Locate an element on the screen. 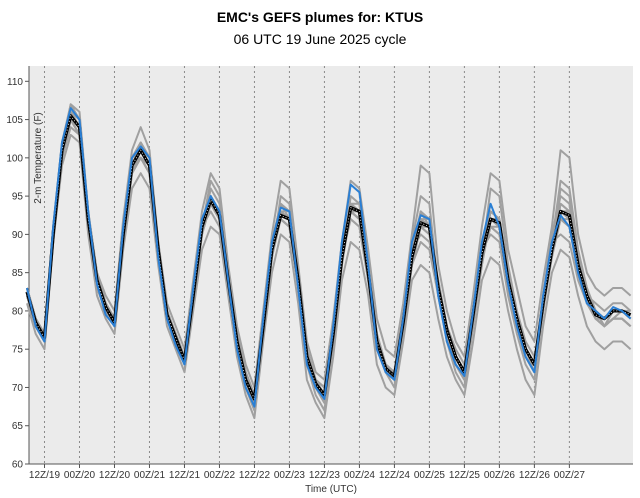  x-tick-label: 00Z/27 is located at coordinates (570, 475).